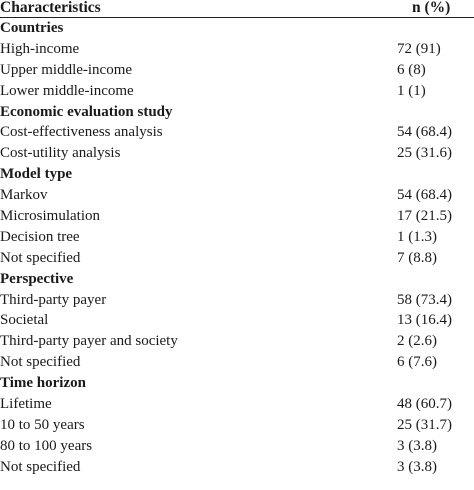 The image size is (474, 490). What do you see at coordinates (424, 320) in the screenshot?
I see `row-value: 13 (16.4)` at bounding box center [424, 320].